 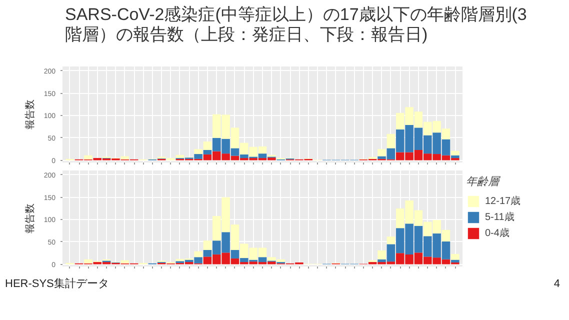 I want to click on legend-title: 年齢層, so click(x=484, y=182).